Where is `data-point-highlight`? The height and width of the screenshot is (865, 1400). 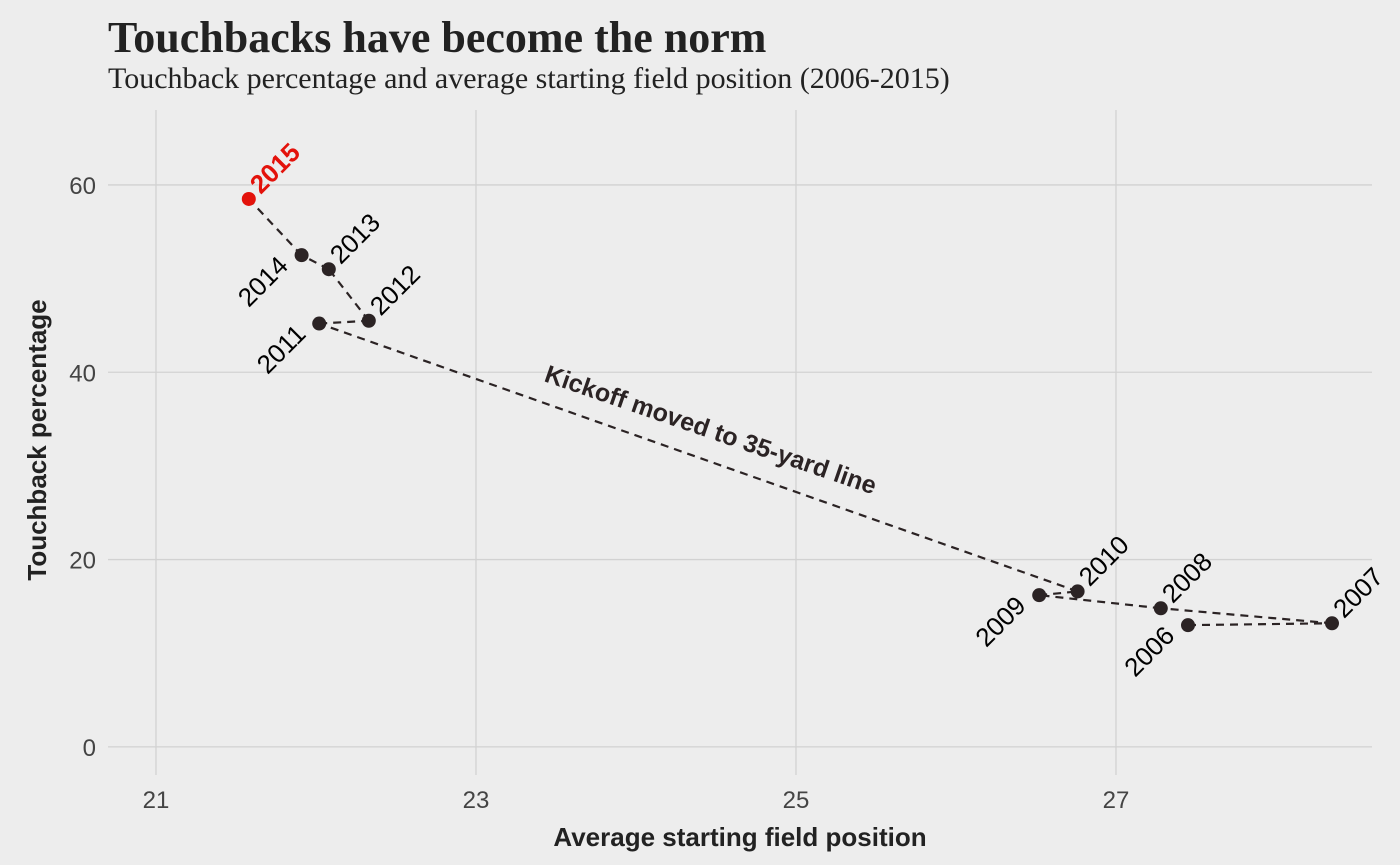
data-point-highlight is located at coordinates (248, 198).